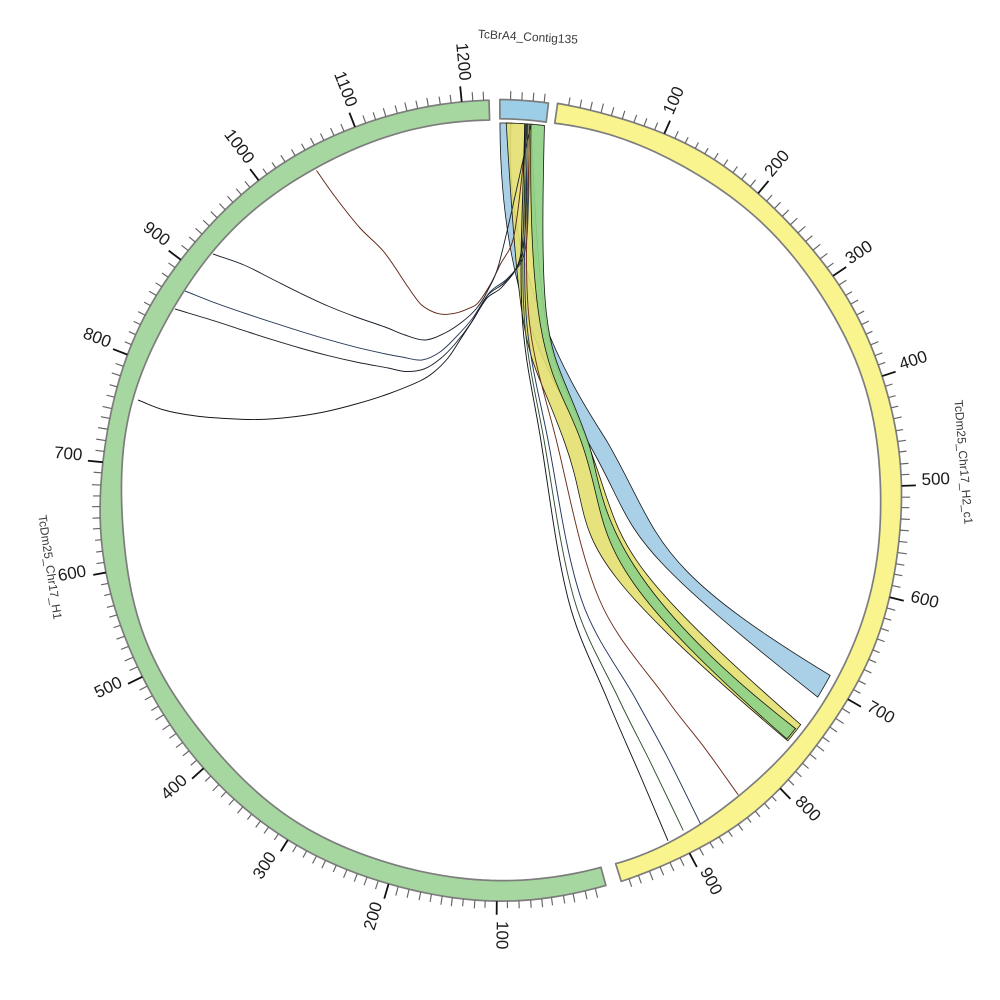  Describe the element at coordinates (71, 573) in the screenshot. I see `svg-text: 600` at that location.